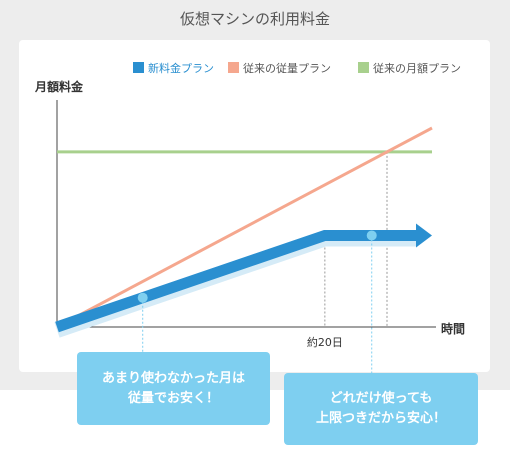 This screenshot has height=451, width=510. I want to click on callout-low-usage: あまり使わなかった月は 従量でお安く！, so click(173, 388).